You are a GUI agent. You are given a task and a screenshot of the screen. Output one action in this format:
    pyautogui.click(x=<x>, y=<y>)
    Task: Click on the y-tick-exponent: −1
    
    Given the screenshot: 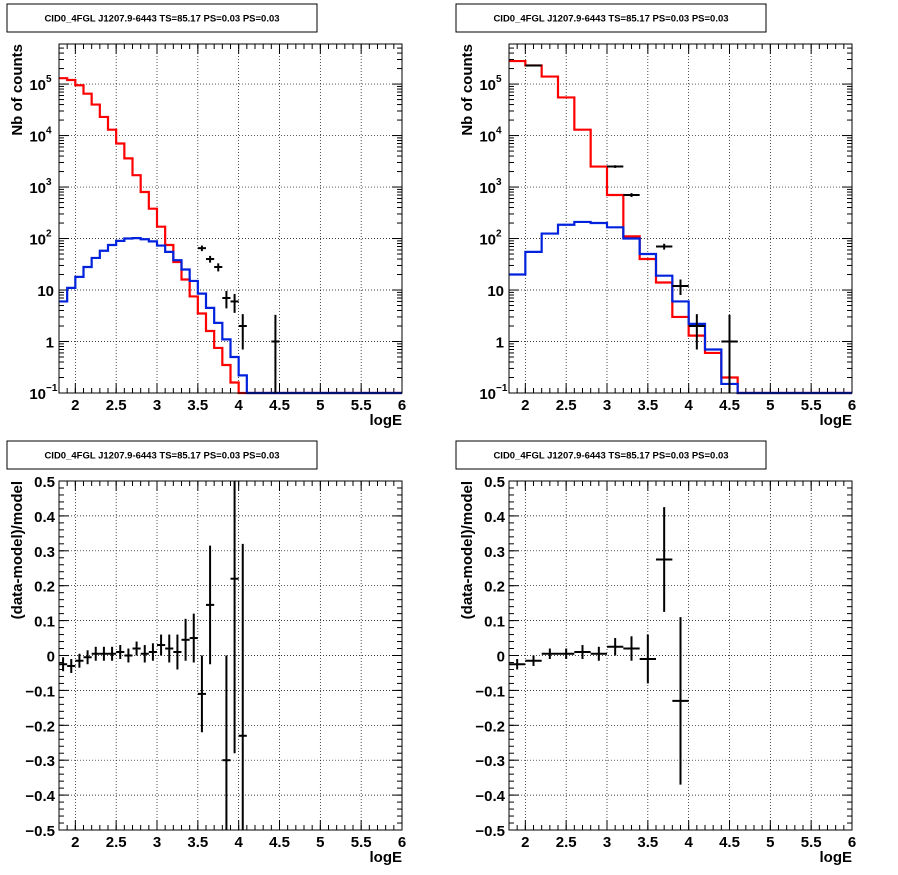 What is the action you would take?
    pyautogui.click(x=52, y=388)
    